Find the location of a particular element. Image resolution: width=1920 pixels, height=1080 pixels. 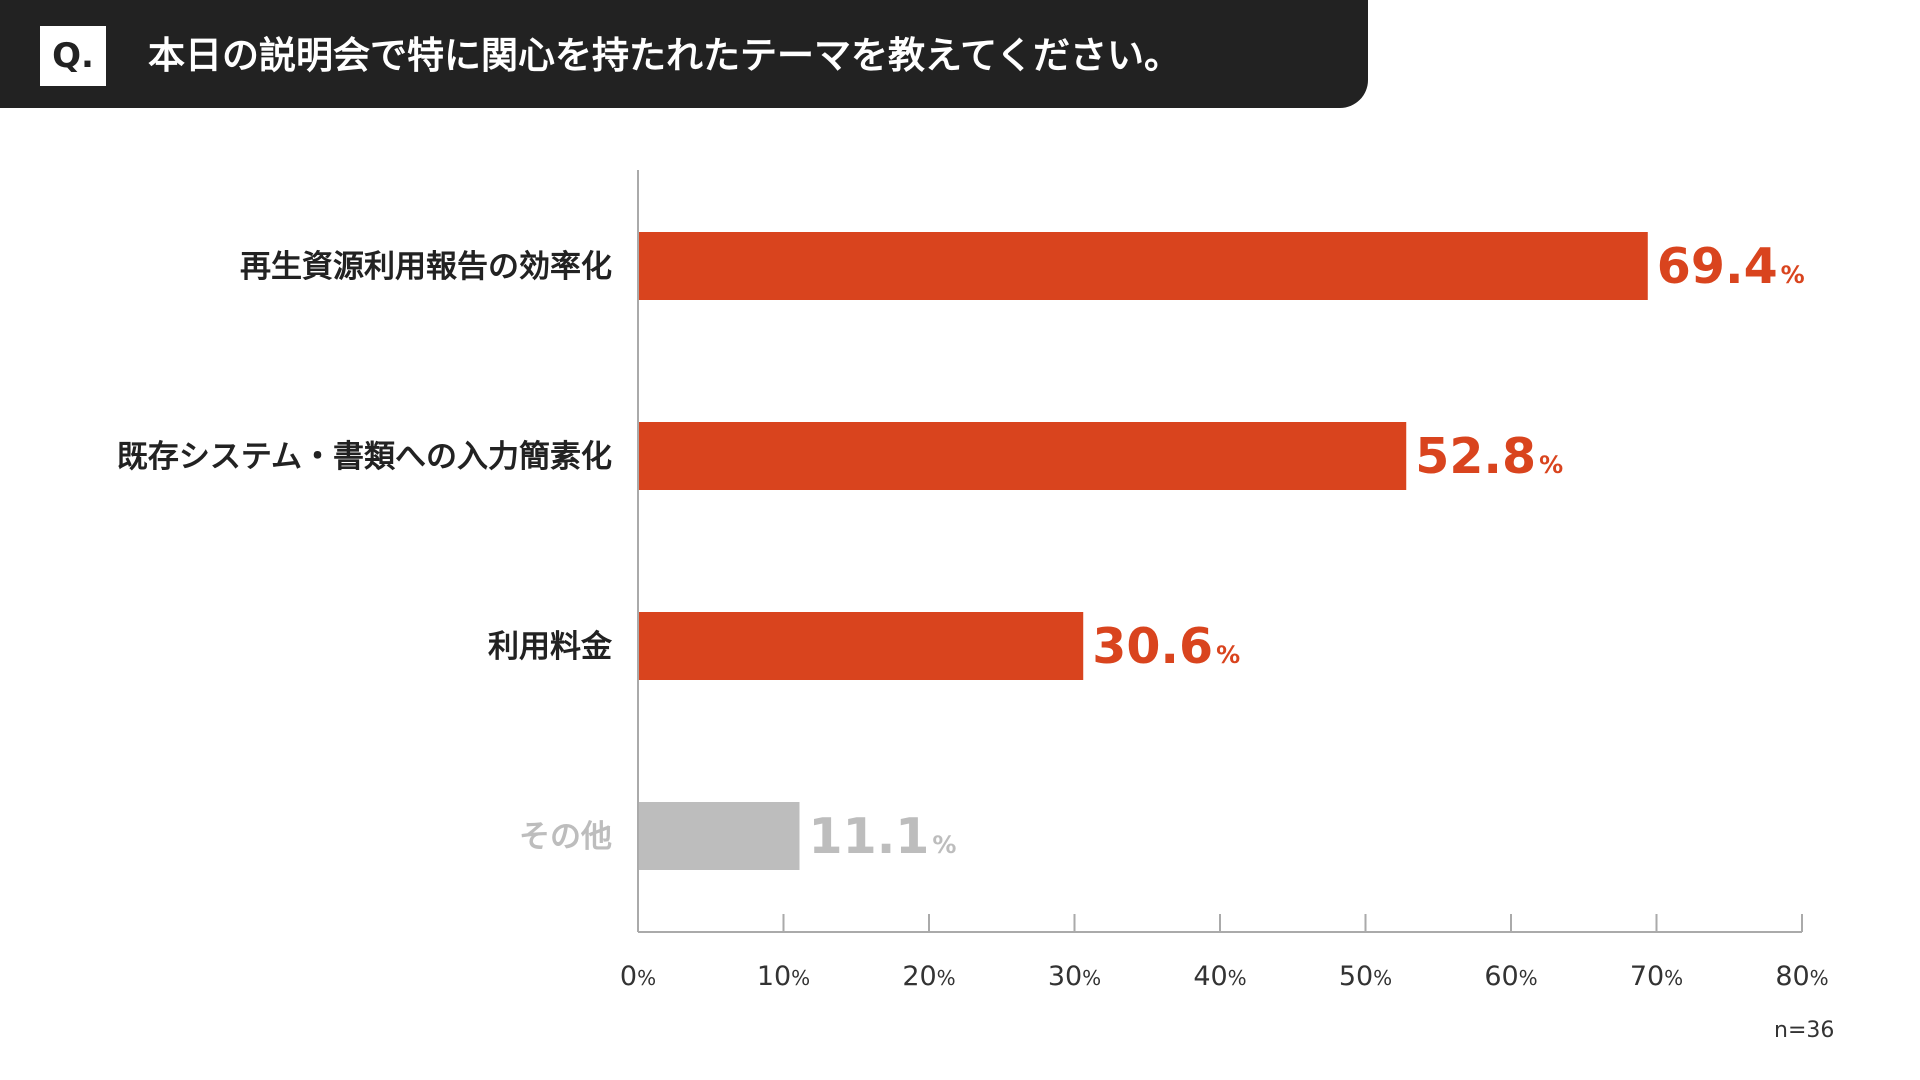

value-label: 52.8% is located at coordinates (1489, 456).